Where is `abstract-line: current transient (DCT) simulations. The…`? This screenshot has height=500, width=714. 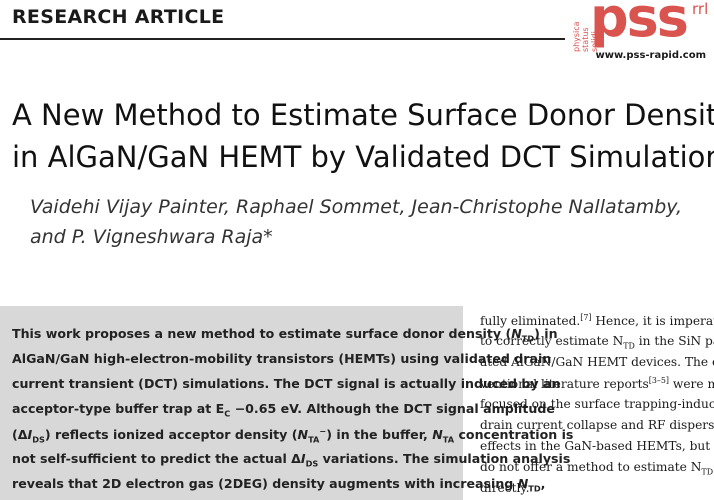 abstract-line: current transient (DCT) simulations. The… is located at coordinates (286, 383).